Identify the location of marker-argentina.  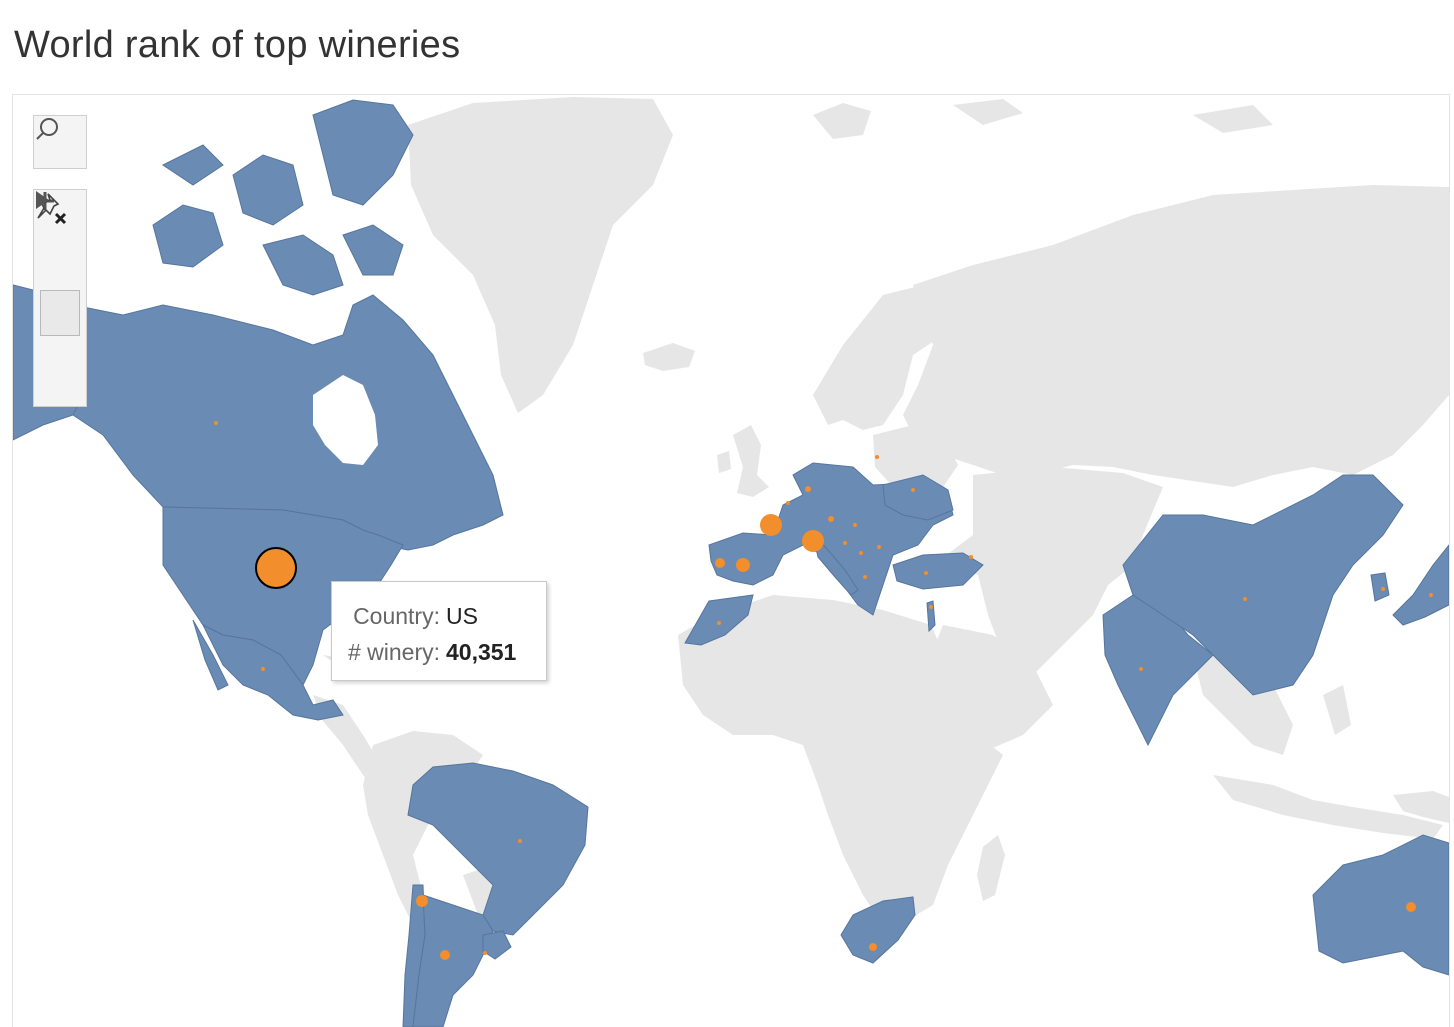
(445, 955).